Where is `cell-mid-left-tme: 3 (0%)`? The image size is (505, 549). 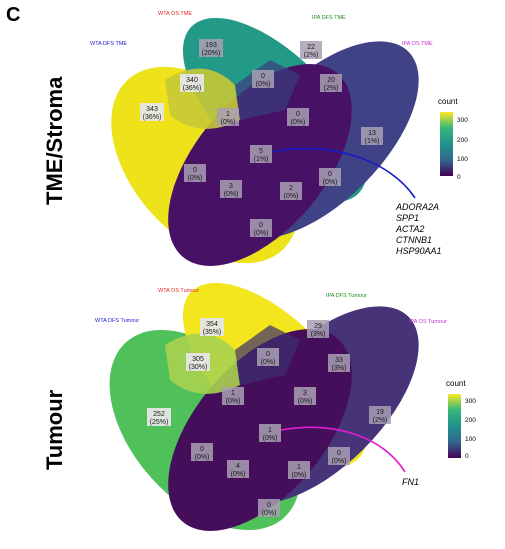 cell-mid-left-tme: 3 (0%) is located at coordinates (231, 189).